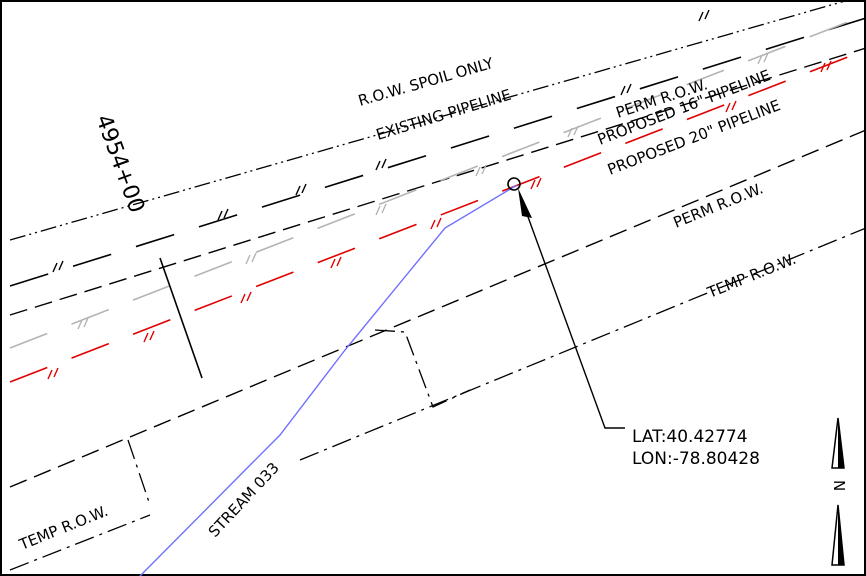 The height and width of the screenshot is (576, 866). I want to click on crossing-point-marker, so click(514, 184).